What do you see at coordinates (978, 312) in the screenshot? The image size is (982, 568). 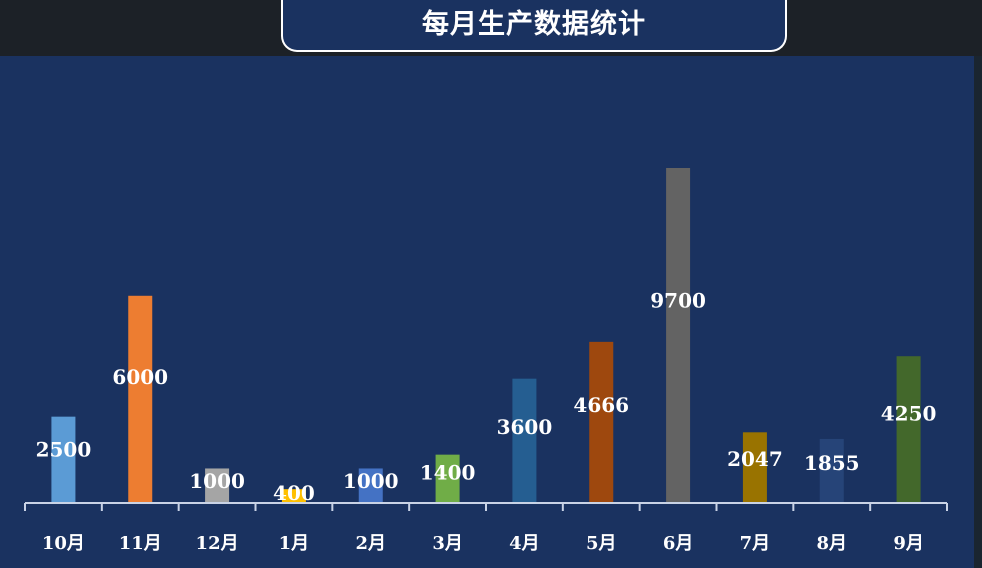 I see `panel-edge` at bounding box center [978, 312].